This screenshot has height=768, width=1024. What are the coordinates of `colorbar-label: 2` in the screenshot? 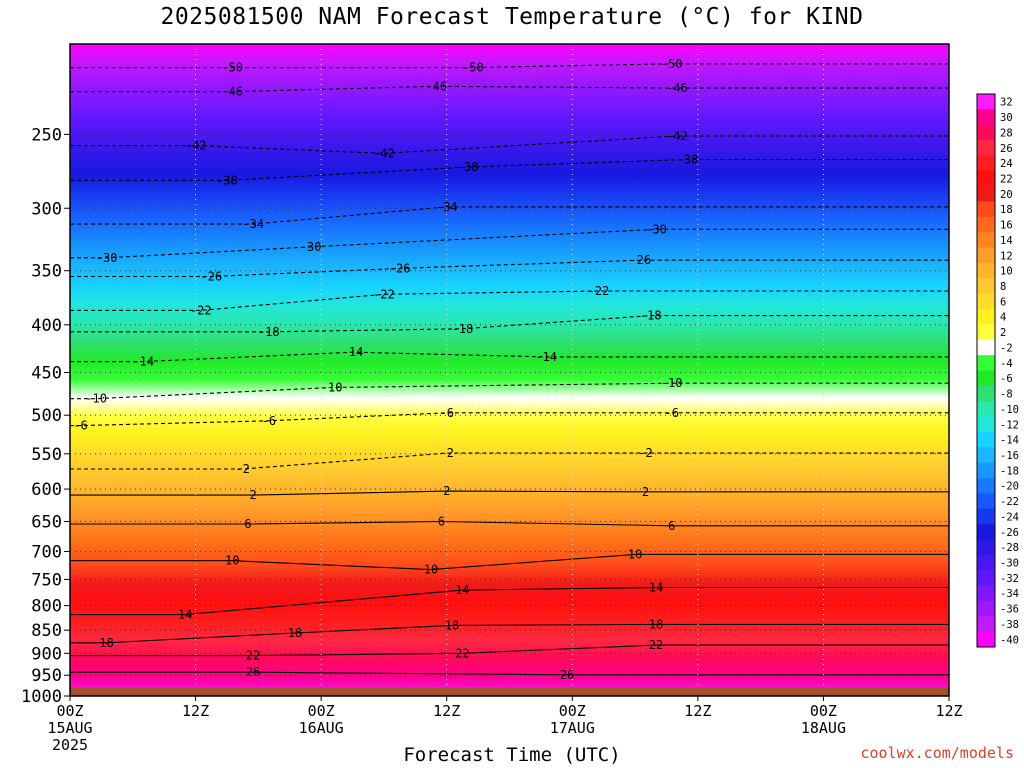 It's located at (1003, 333).